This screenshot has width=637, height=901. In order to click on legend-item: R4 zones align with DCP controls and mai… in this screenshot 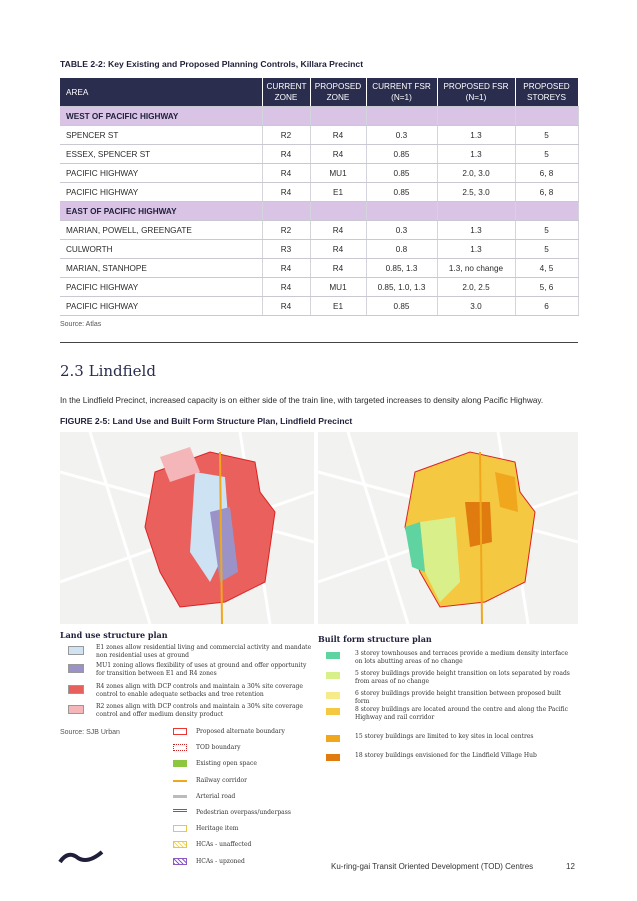, I will do `click(199, 690)`.